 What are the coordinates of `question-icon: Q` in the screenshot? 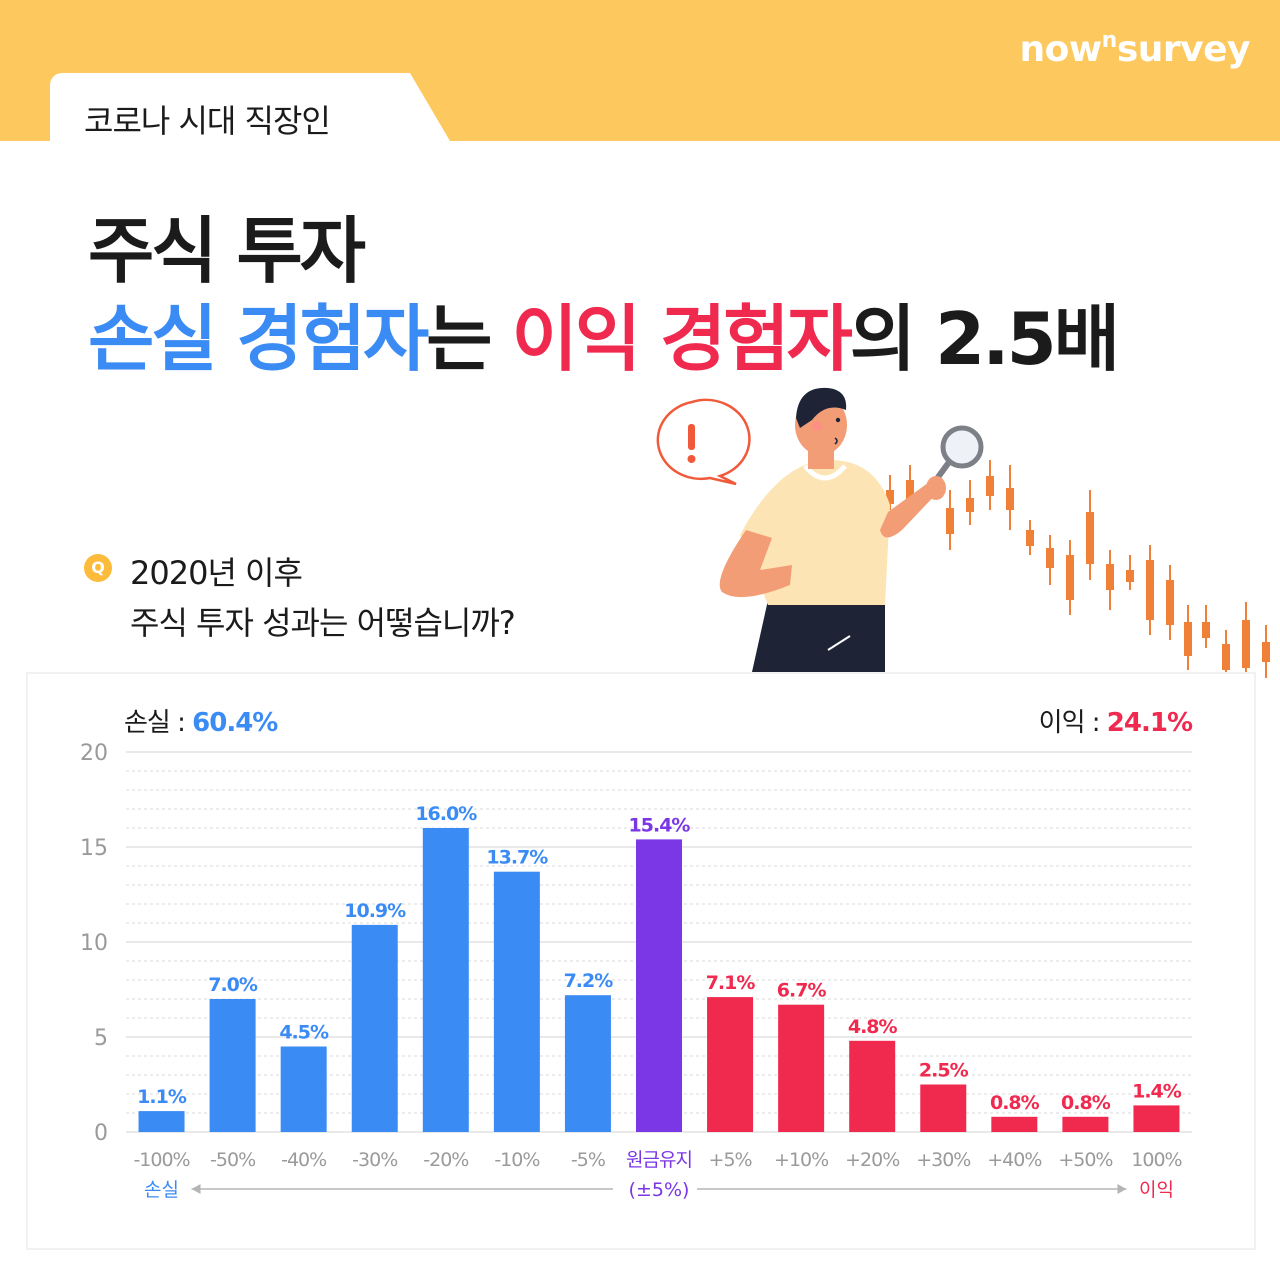 It's located at (98, 568).